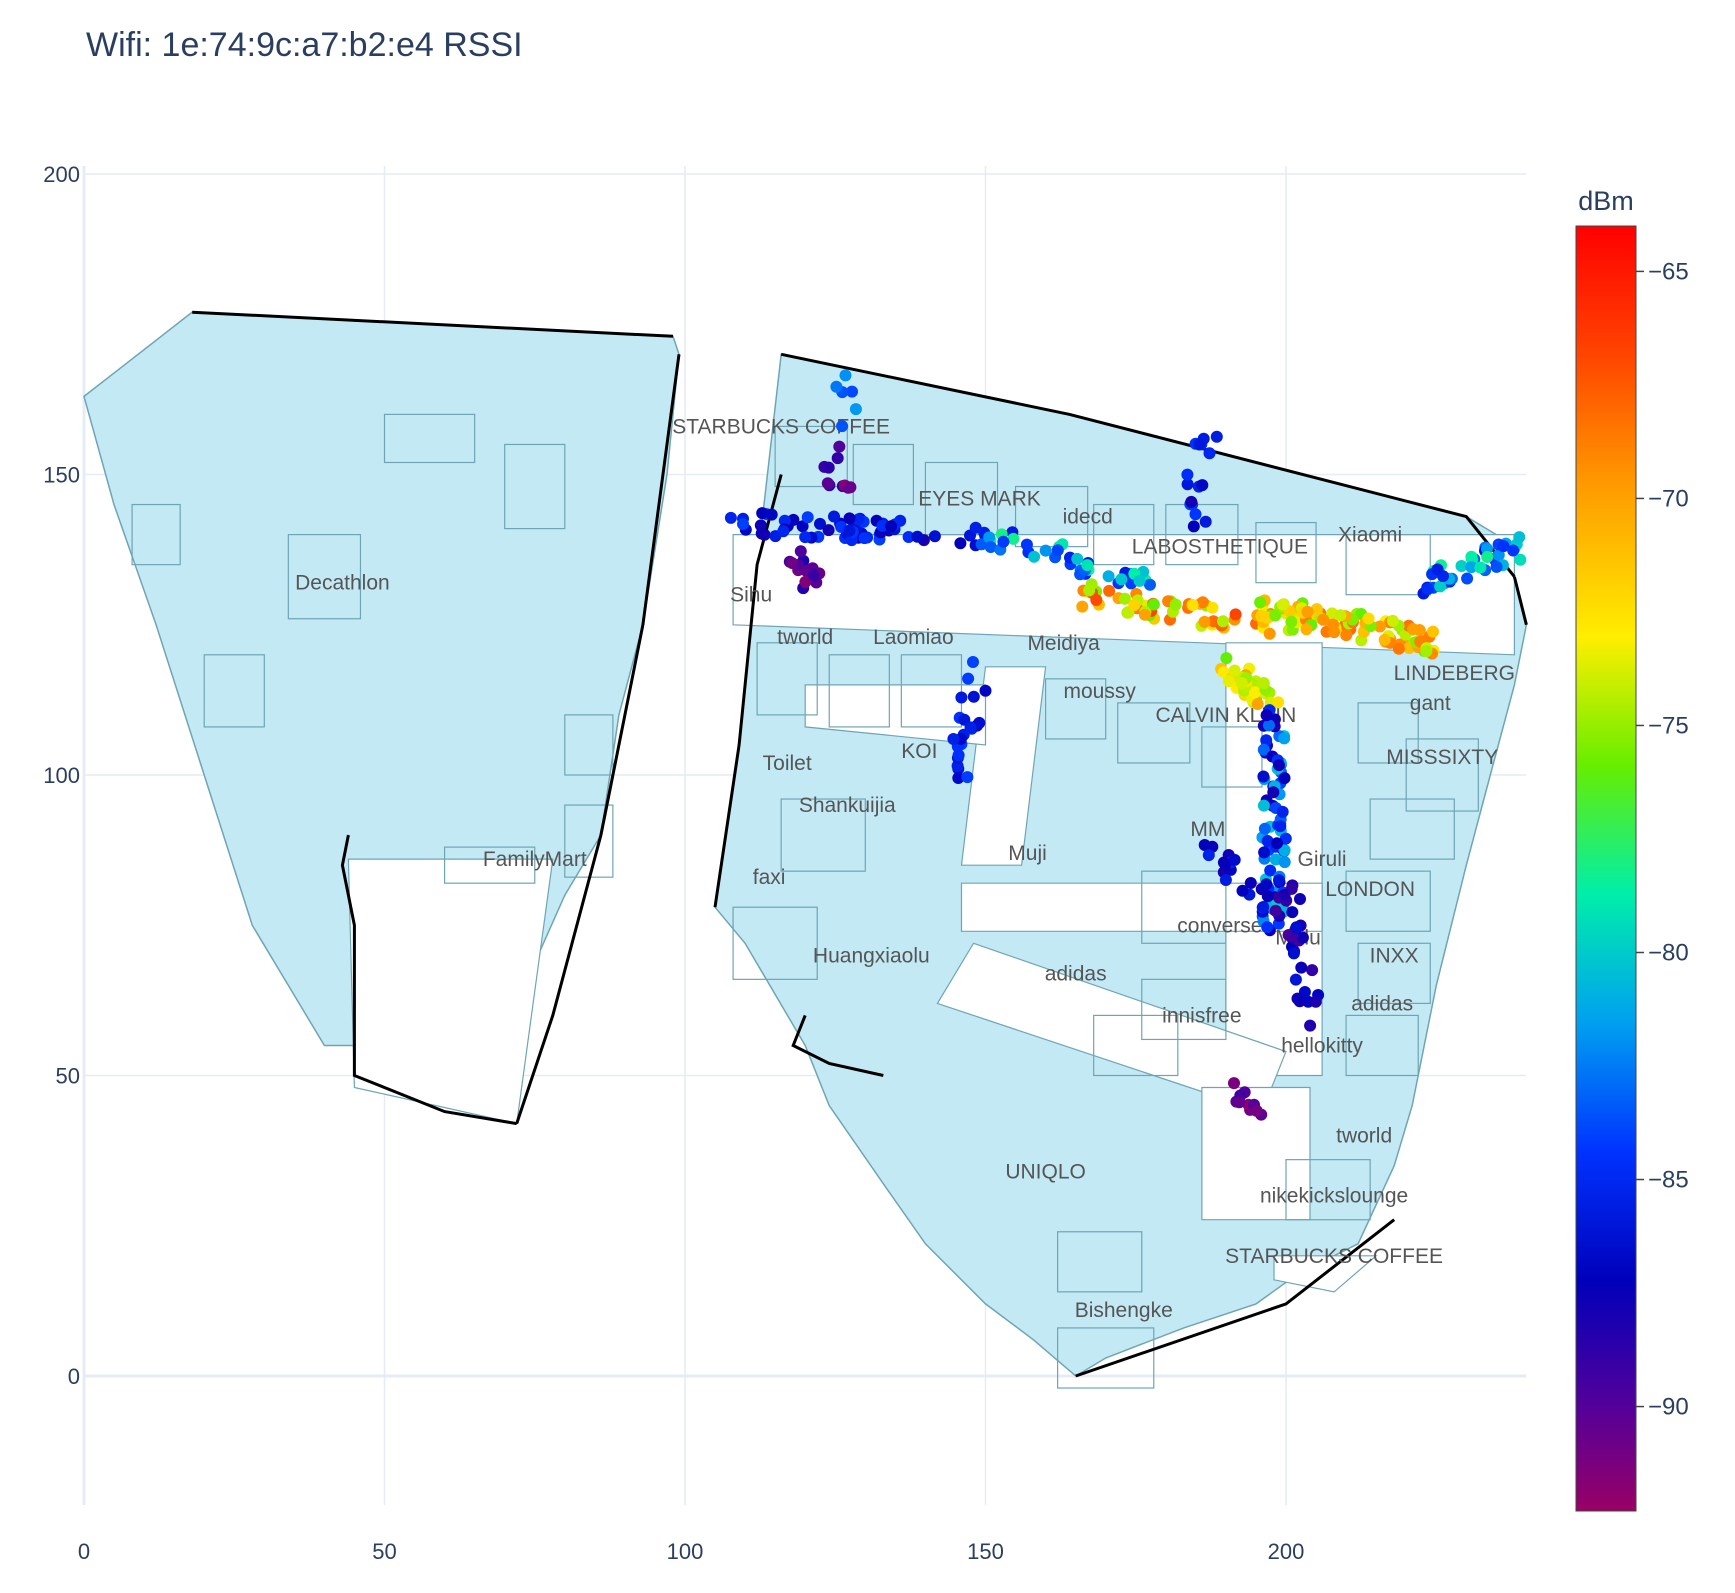 This screenshot has width=1735, height=1593. I want to click on store-label: adidas, so click(1382, 1003).